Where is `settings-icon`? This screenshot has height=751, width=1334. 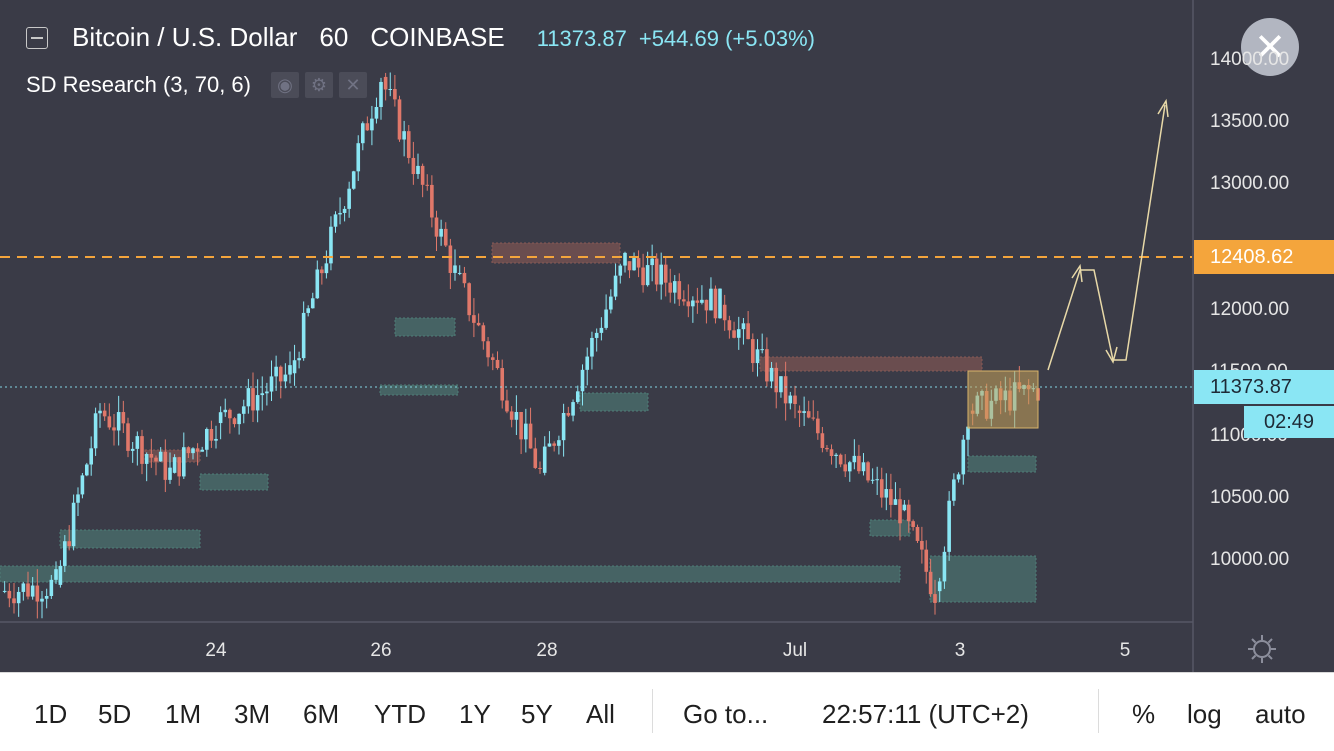 settings-icon is located at coordinates (1262, 649).